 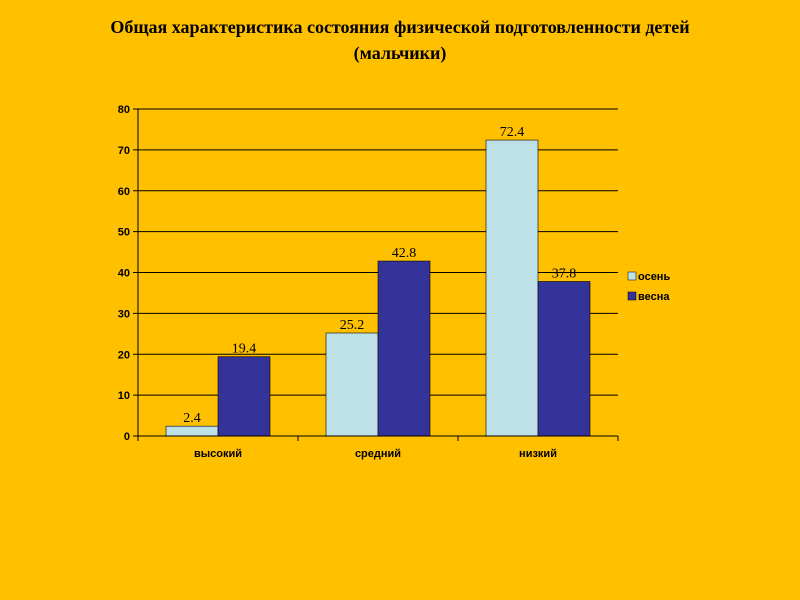 I want to click on y-tick-label: 50, so click(x=124, y=233).